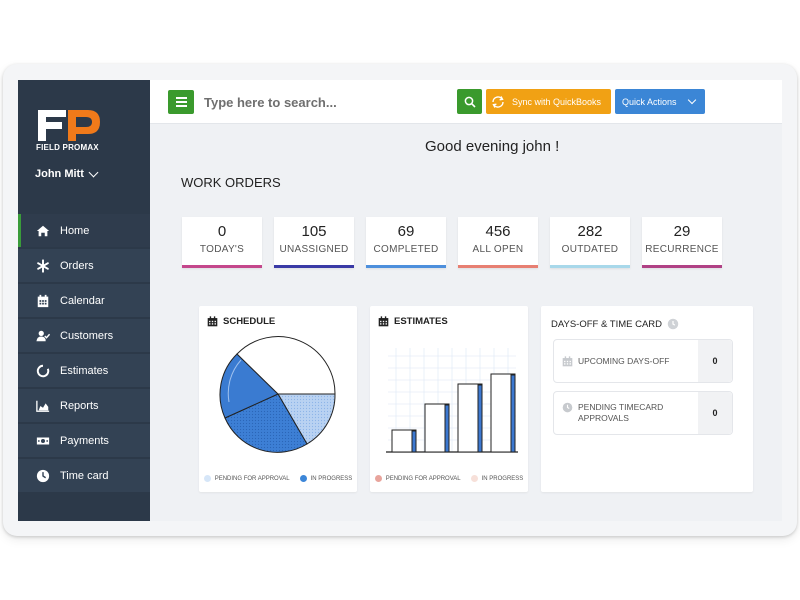 This screenshot has height=600, width=800. Describe the element at coordinates (43, 265) in the screenshot. I see `asterisk-icon` at that location.